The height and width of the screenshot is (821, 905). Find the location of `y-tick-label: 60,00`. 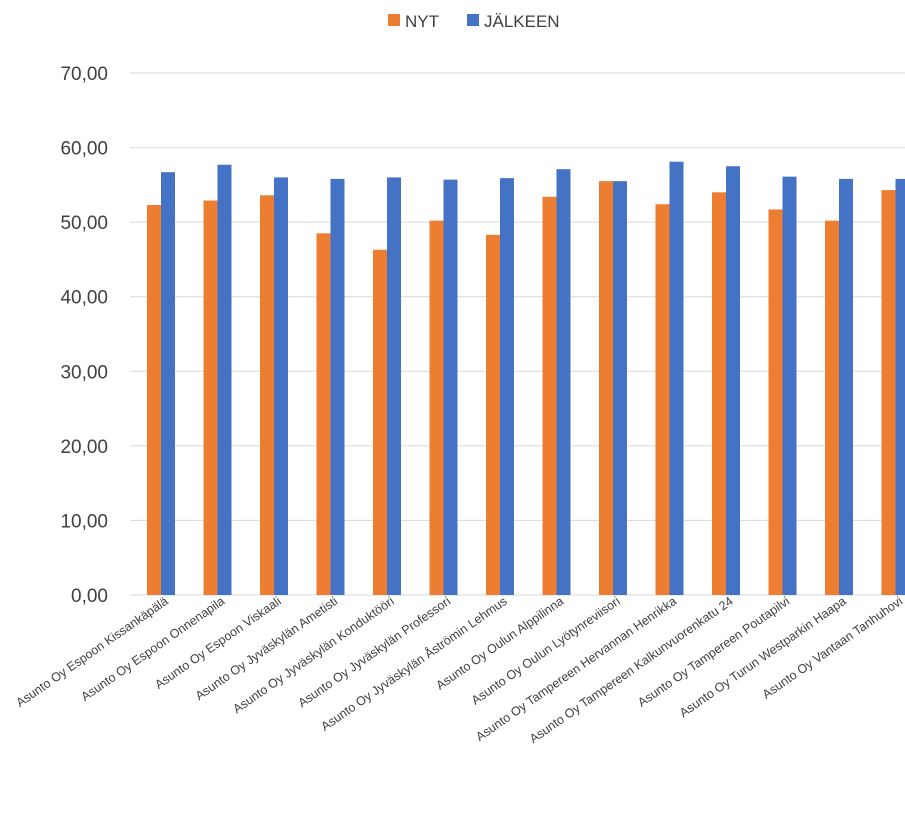

y-tick-label: 60,00 is located at coordinates (84, 149).